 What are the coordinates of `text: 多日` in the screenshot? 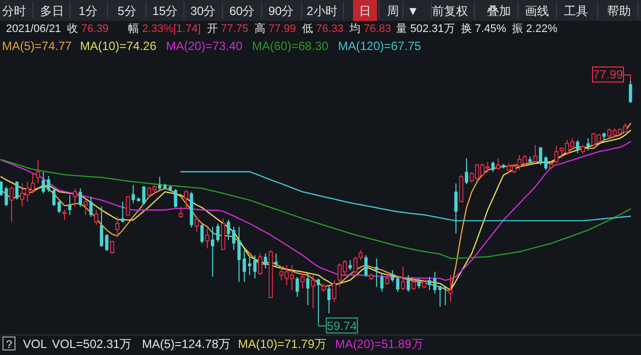 It's located at (52, 11).